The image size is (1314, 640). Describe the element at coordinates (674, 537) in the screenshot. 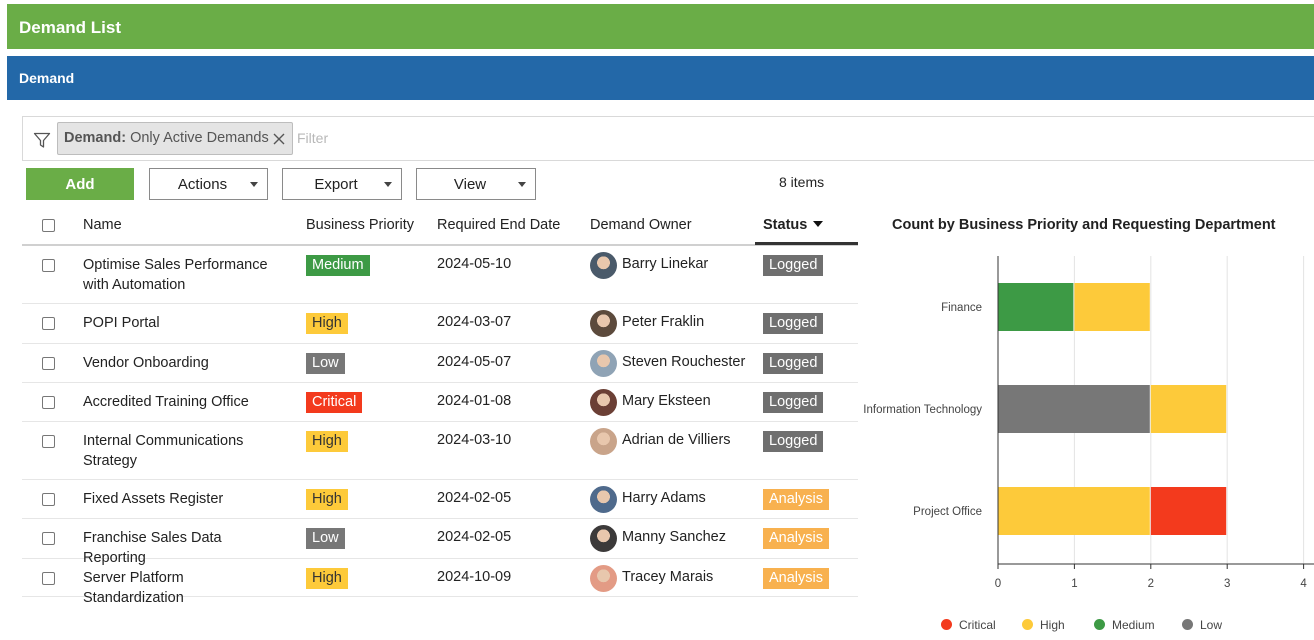

I see `row-demand-owner: Manny Sanchez` at that location.